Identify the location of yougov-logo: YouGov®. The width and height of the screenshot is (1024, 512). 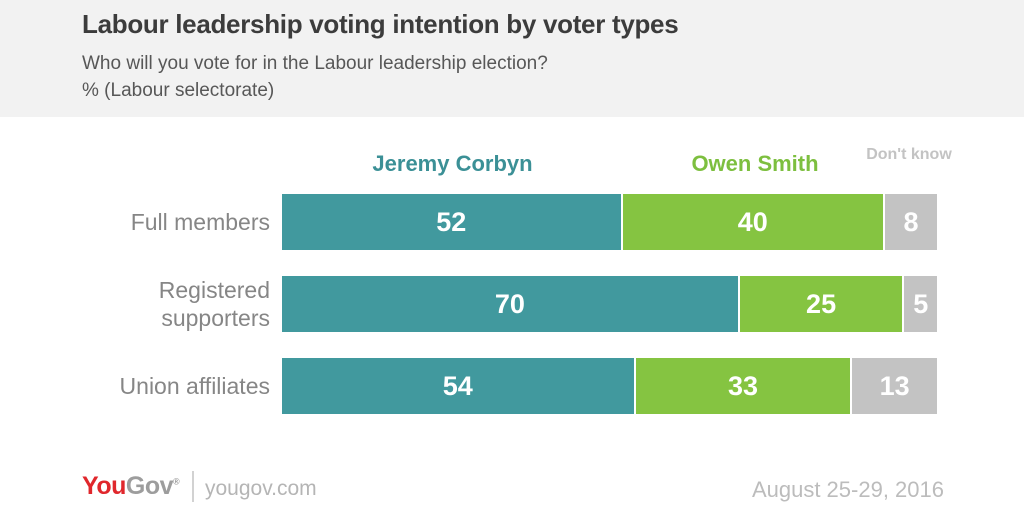
(131, 486).